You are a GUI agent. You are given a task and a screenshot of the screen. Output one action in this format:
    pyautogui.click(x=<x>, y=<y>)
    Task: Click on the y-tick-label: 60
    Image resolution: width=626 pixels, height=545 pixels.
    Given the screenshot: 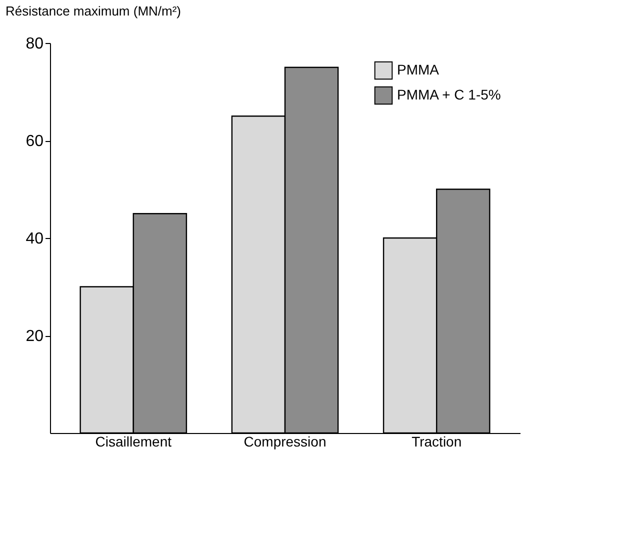 What is the action you would take?
    pyautogui.click(x=35, y=141)
    